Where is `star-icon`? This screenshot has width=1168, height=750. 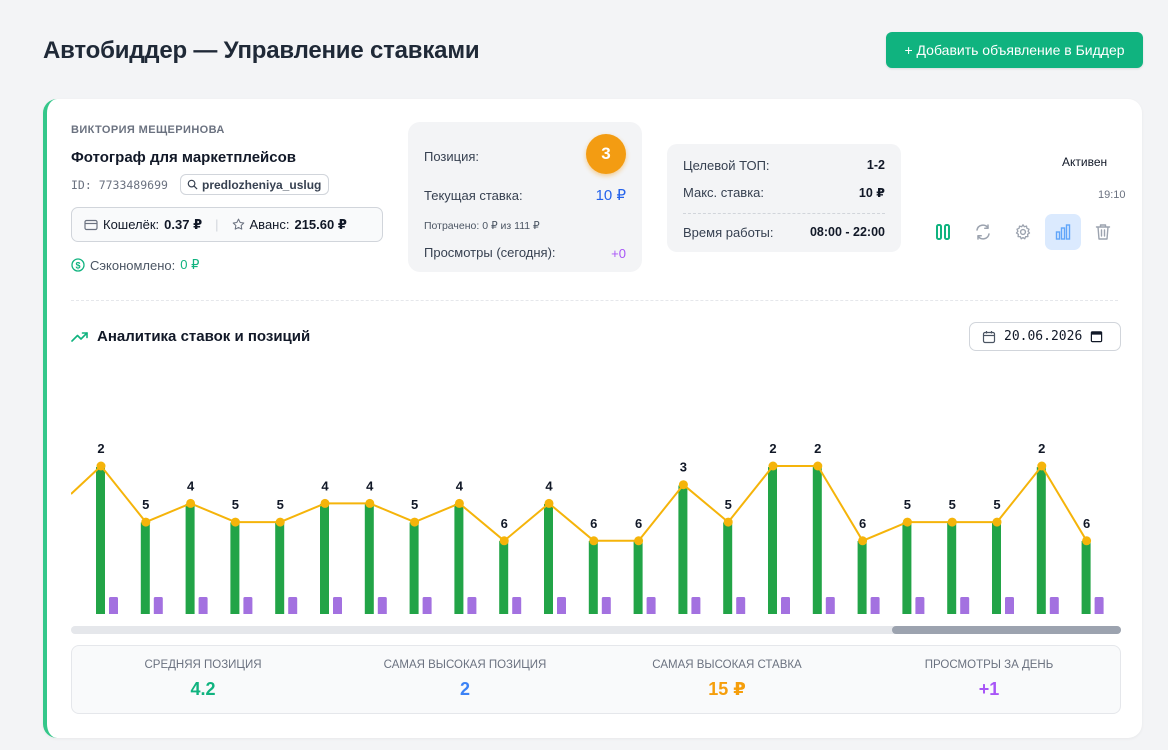
star-icon is located at coordinates (238, 224).